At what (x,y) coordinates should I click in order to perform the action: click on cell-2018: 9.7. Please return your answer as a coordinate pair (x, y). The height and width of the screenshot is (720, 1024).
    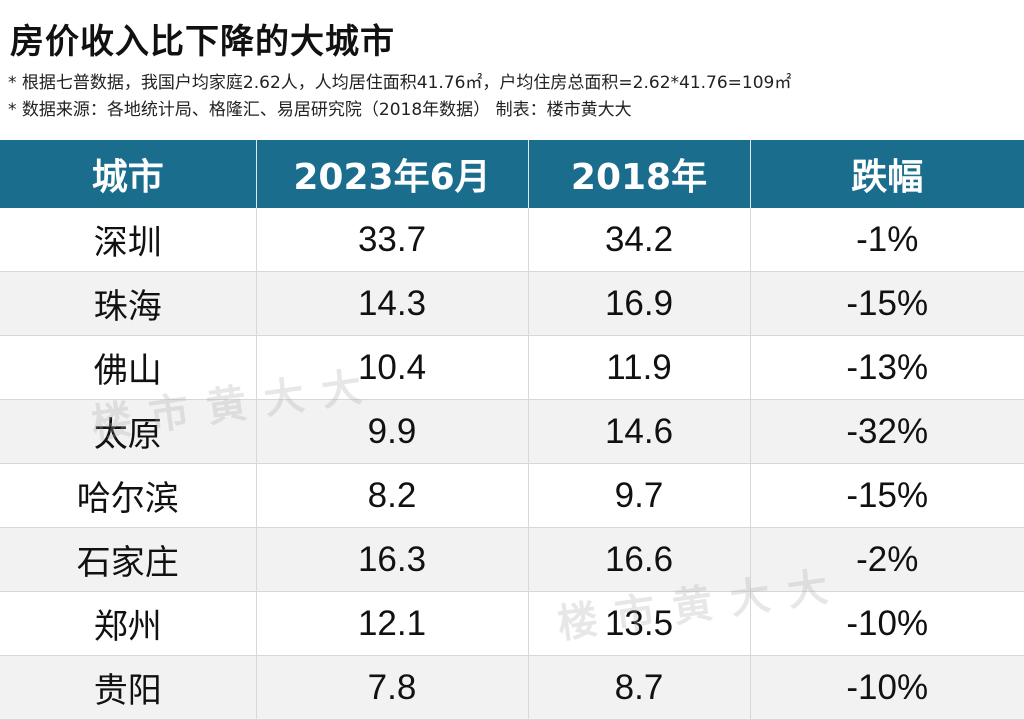
    Looking at the image, I should click on (639, 495).